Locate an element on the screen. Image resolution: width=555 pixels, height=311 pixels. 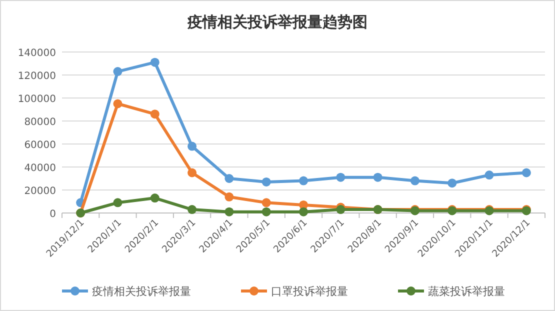
y-tick-label: 60000 is located at coordinates (40, 145).